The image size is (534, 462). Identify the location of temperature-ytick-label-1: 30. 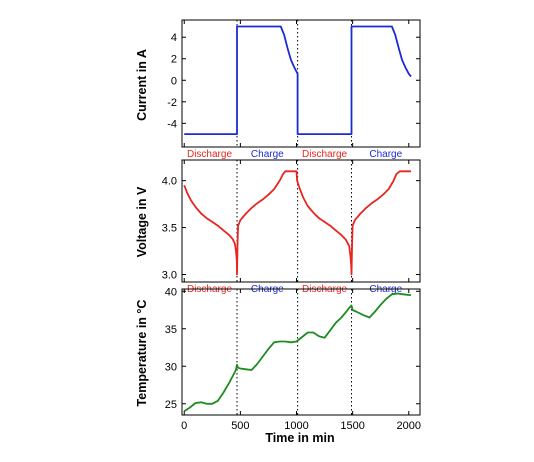
(171, 367).